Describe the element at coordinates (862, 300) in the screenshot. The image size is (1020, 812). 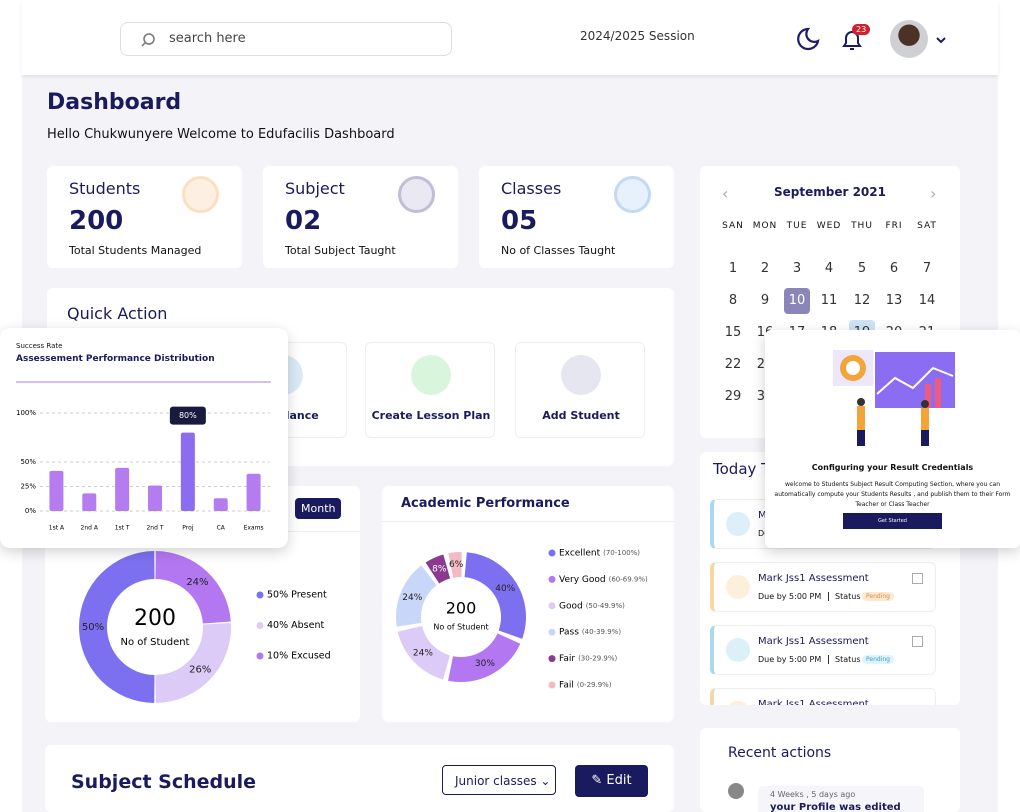
I see `day: 12` at that location.